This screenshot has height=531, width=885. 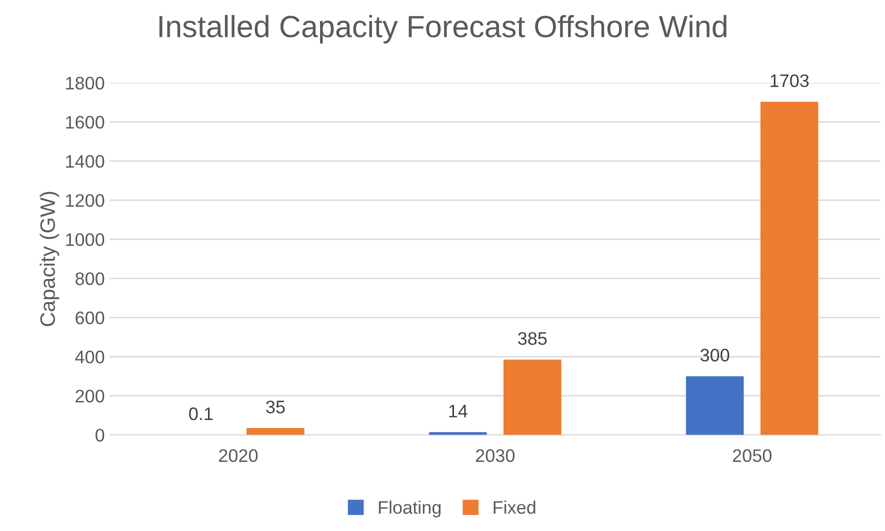 I want to click on x-tick-label: 2020, so click(x=238, y=455).